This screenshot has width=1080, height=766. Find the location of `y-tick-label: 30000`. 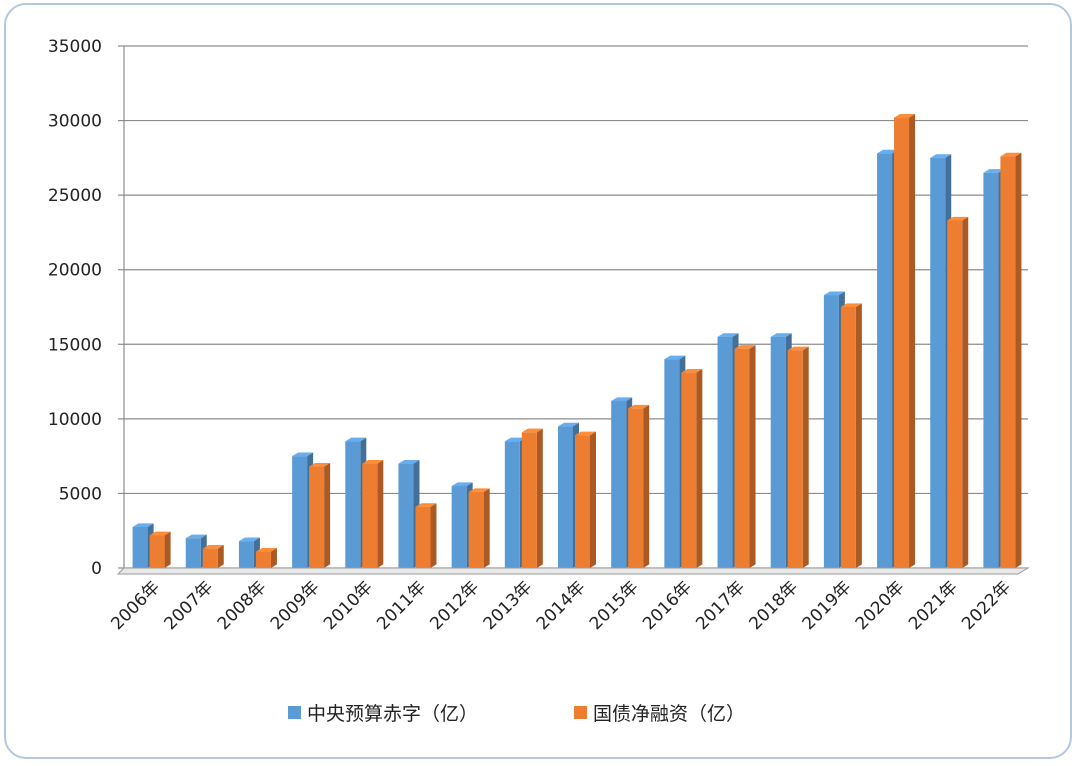

y-tick-label: 30000 is located at coordinates (75, 122).